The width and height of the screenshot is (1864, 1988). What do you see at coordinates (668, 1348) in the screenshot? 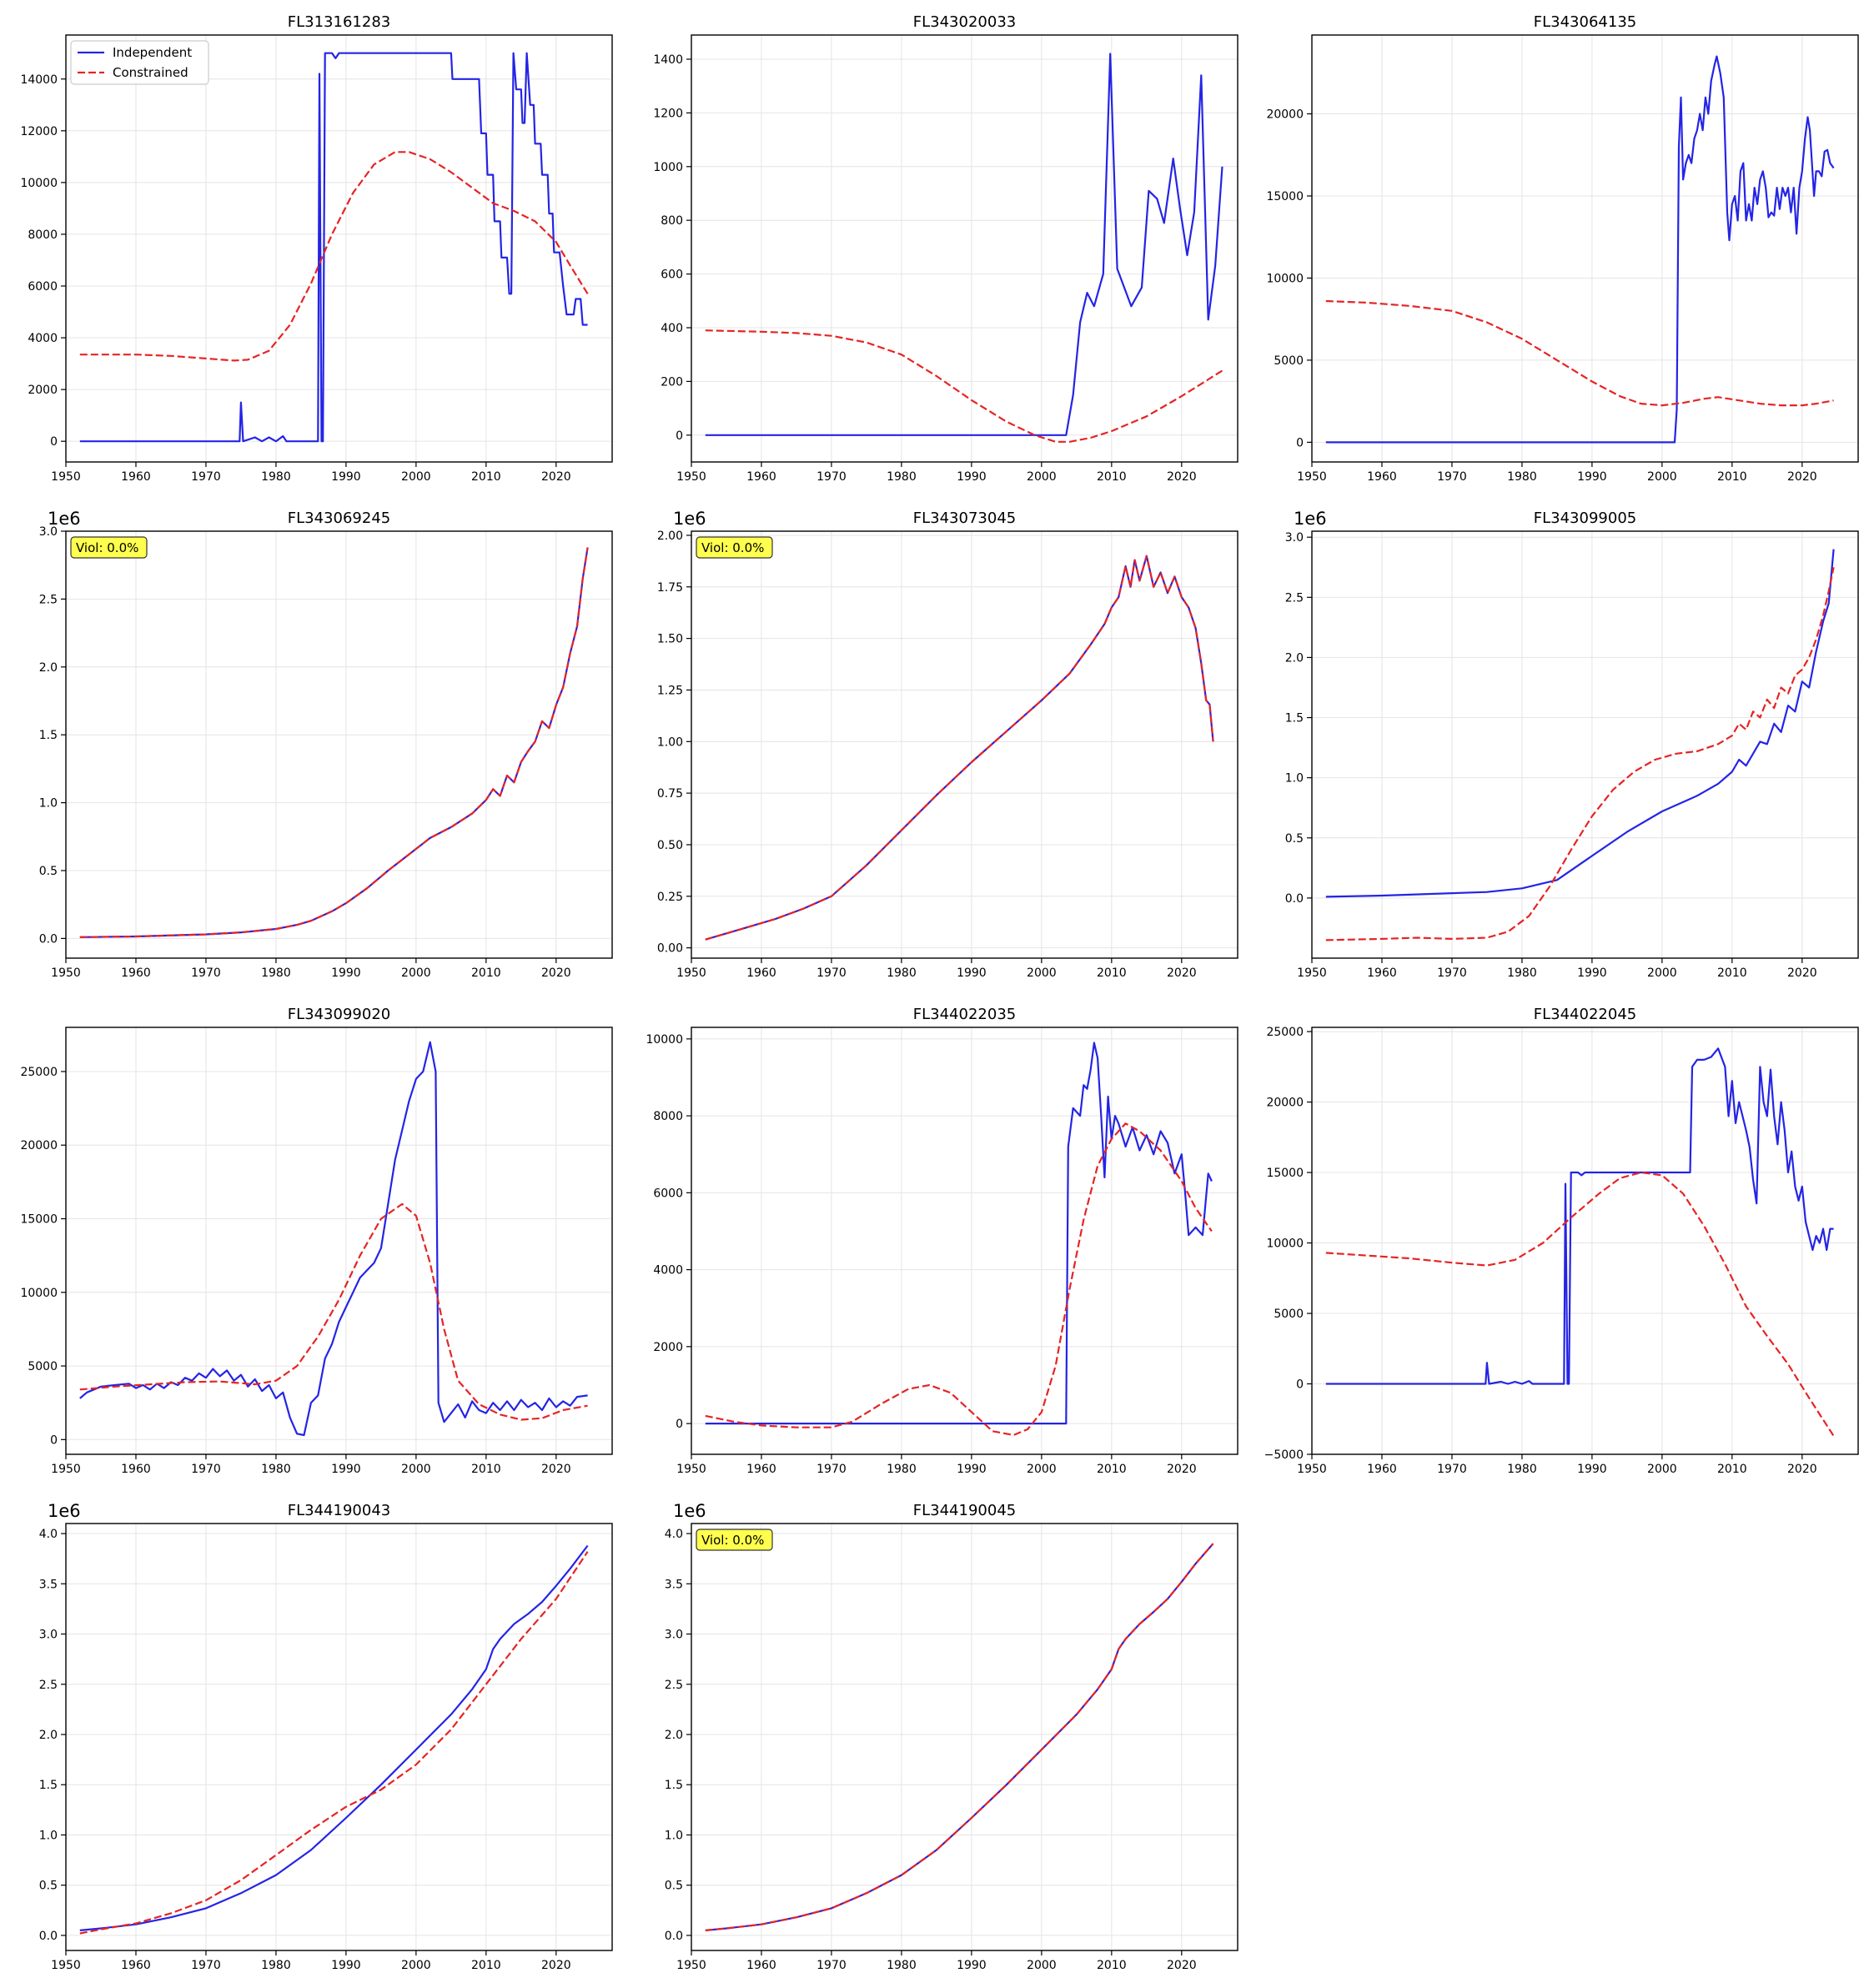
I see `y-tick-label: 2000` at bounding box center [668, 1348].